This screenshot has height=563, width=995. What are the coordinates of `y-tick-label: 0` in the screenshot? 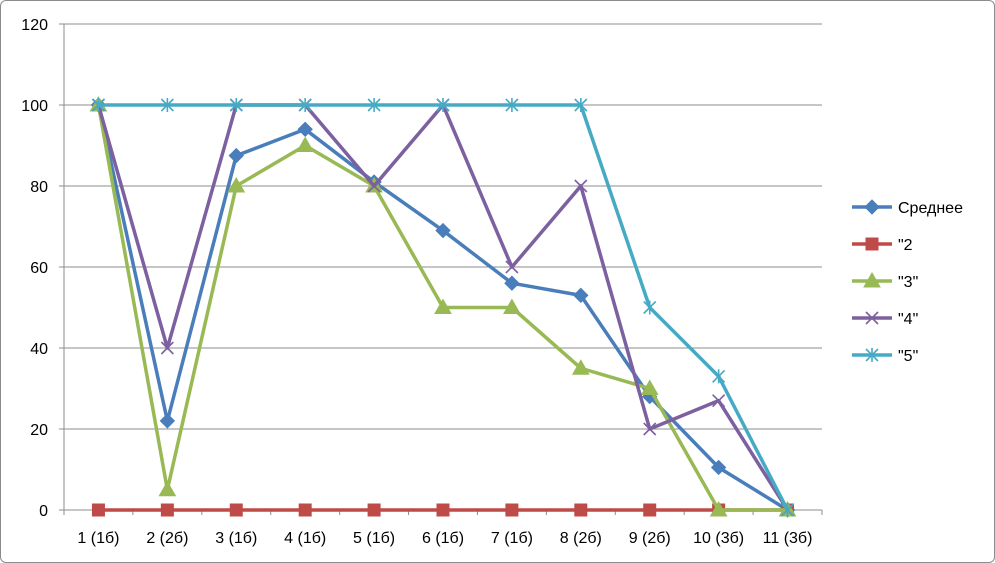 It's located at (43, 511).